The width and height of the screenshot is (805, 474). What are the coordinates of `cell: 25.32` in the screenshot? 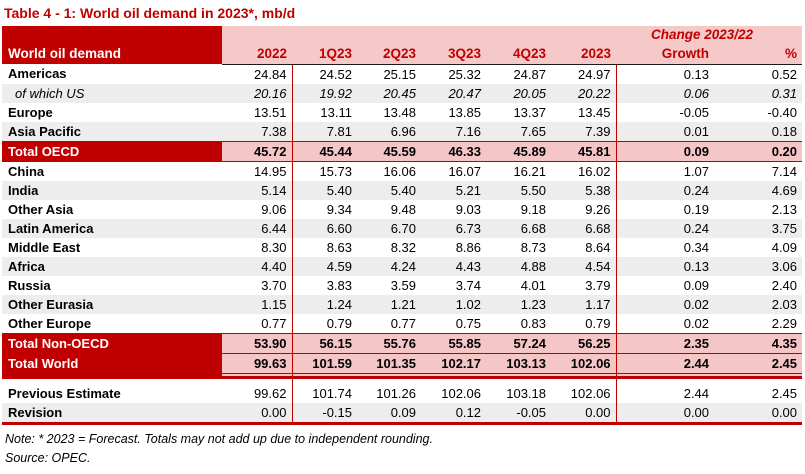 It's located at (453, 74).